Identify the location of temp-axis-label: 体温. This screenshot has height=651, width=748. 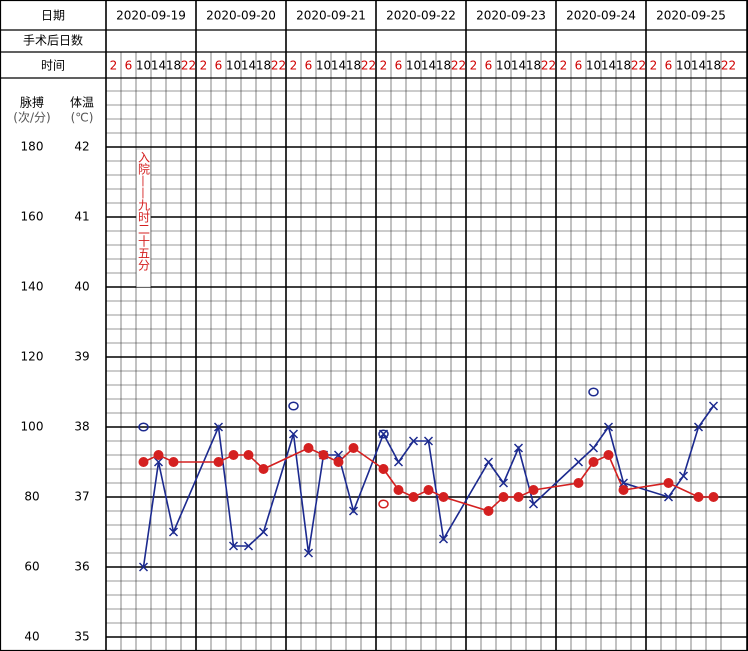
(82, 103).